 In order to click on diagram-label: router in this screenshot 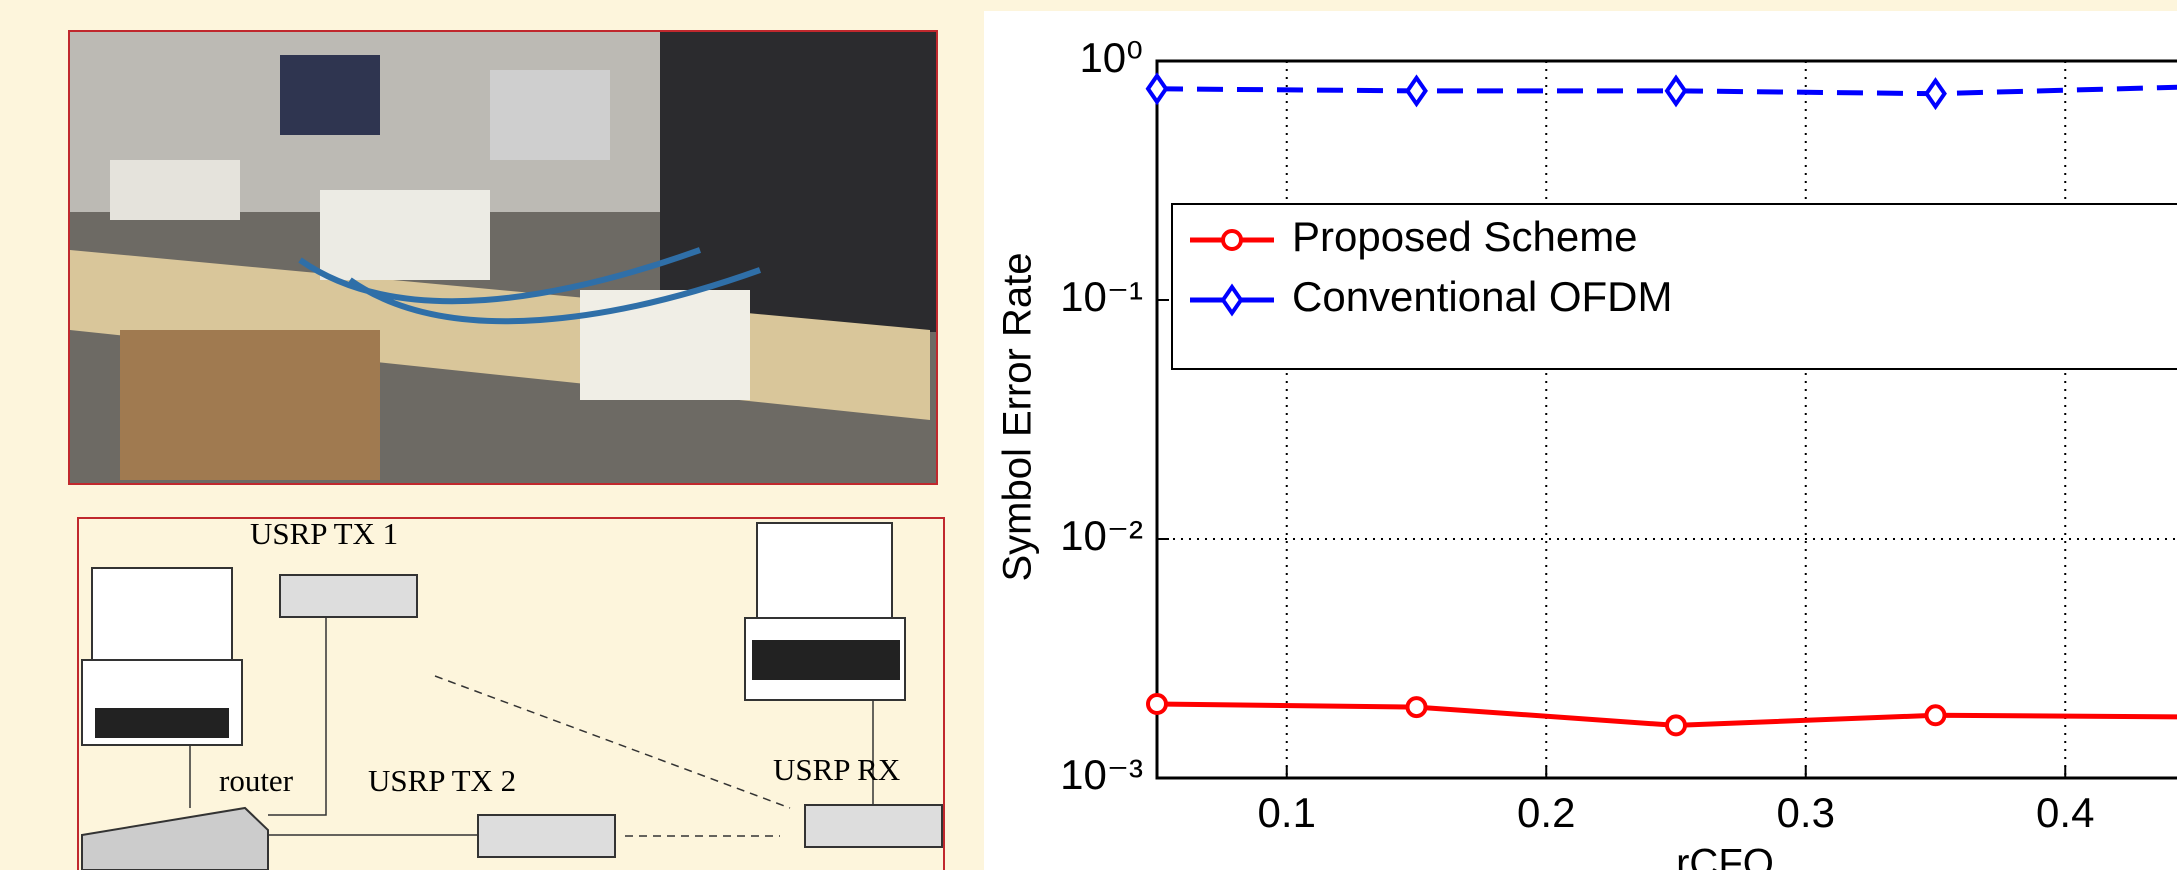, I will do `click(256, 780)`.